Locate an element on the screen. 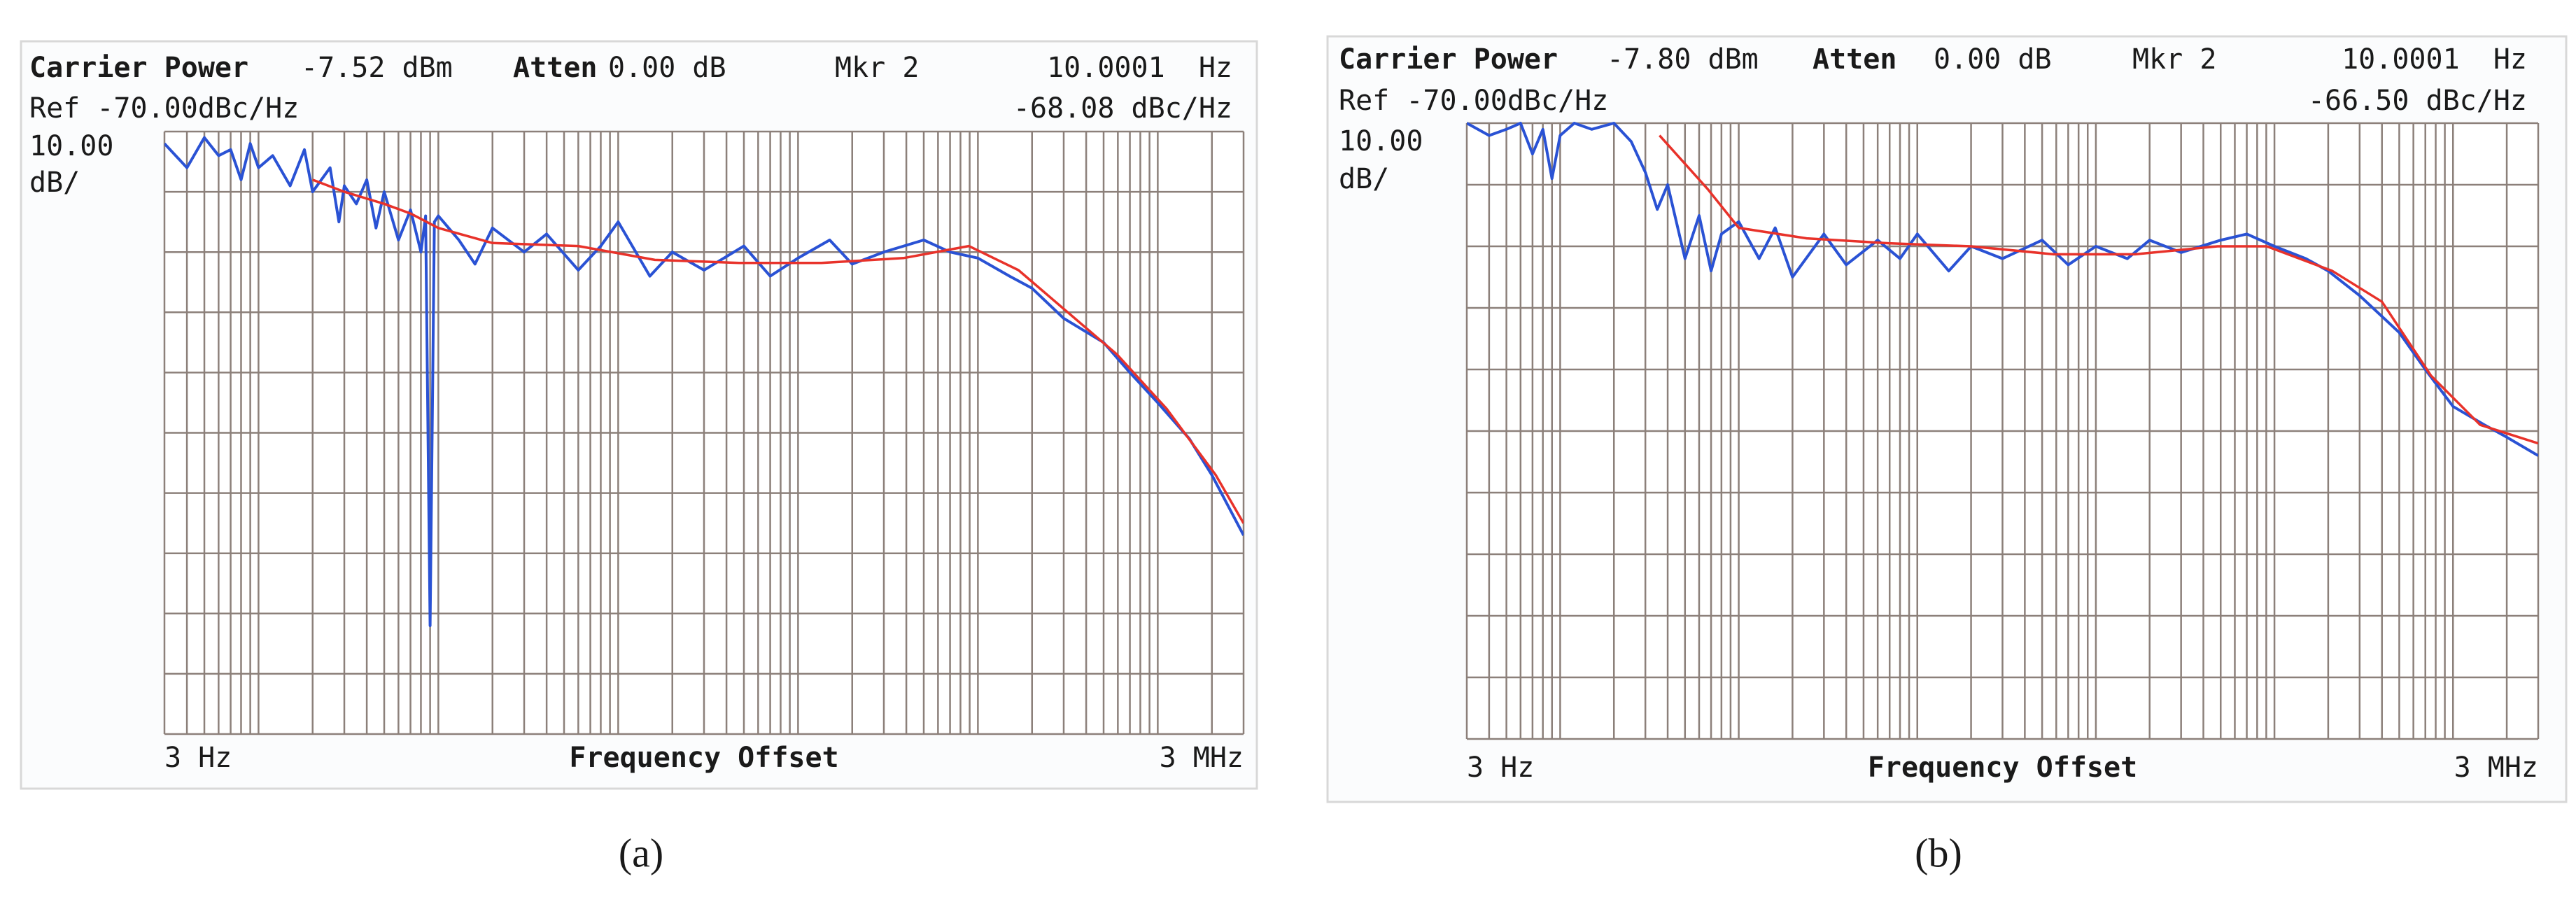 The image size is (2576, 909). panel-label: (b) is located at coordinates (1938, 853).